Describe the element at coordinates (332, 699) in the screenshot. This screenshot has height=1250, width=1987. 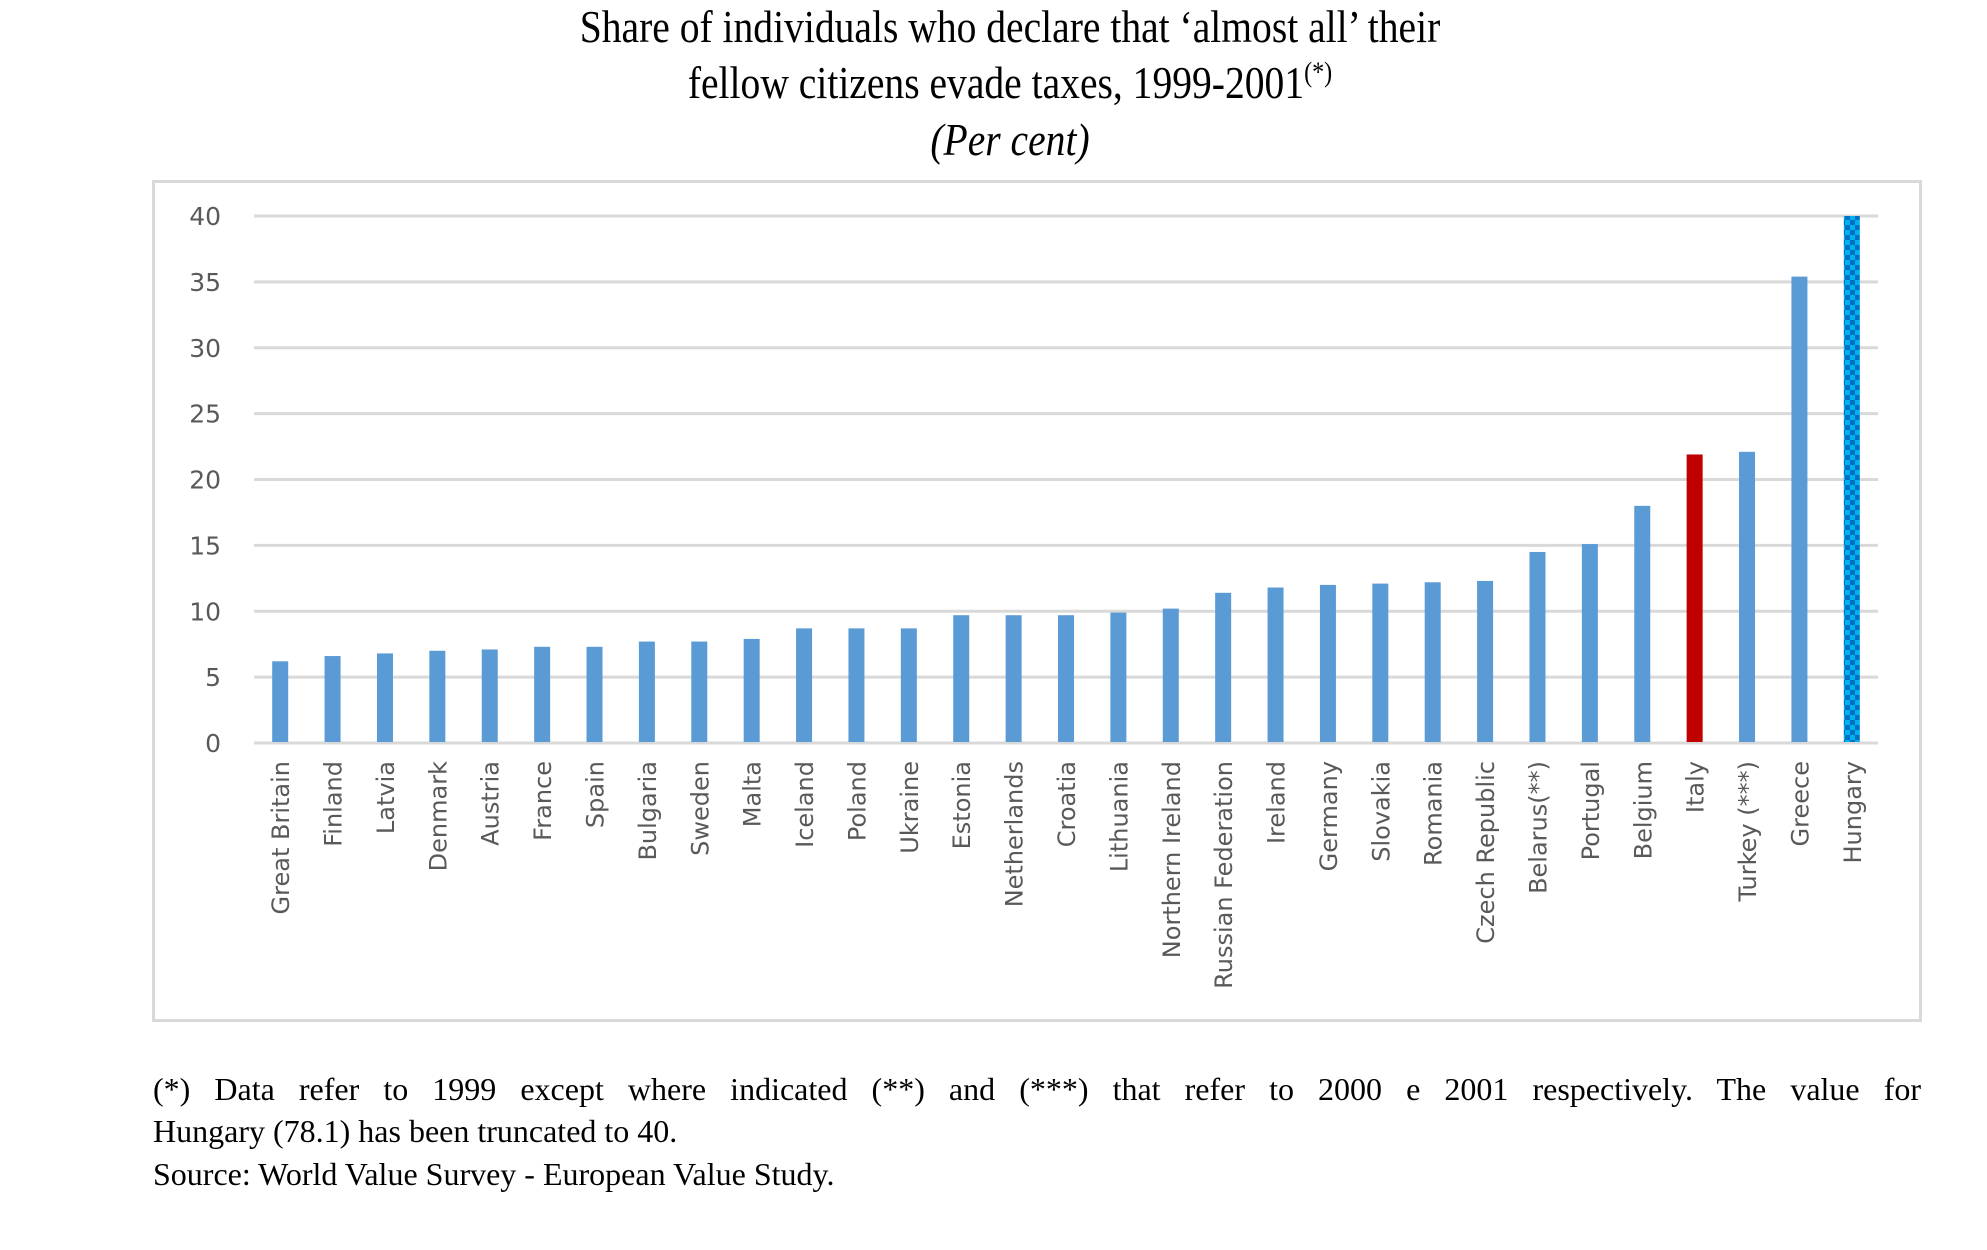
I see `bar-finland` at that location.